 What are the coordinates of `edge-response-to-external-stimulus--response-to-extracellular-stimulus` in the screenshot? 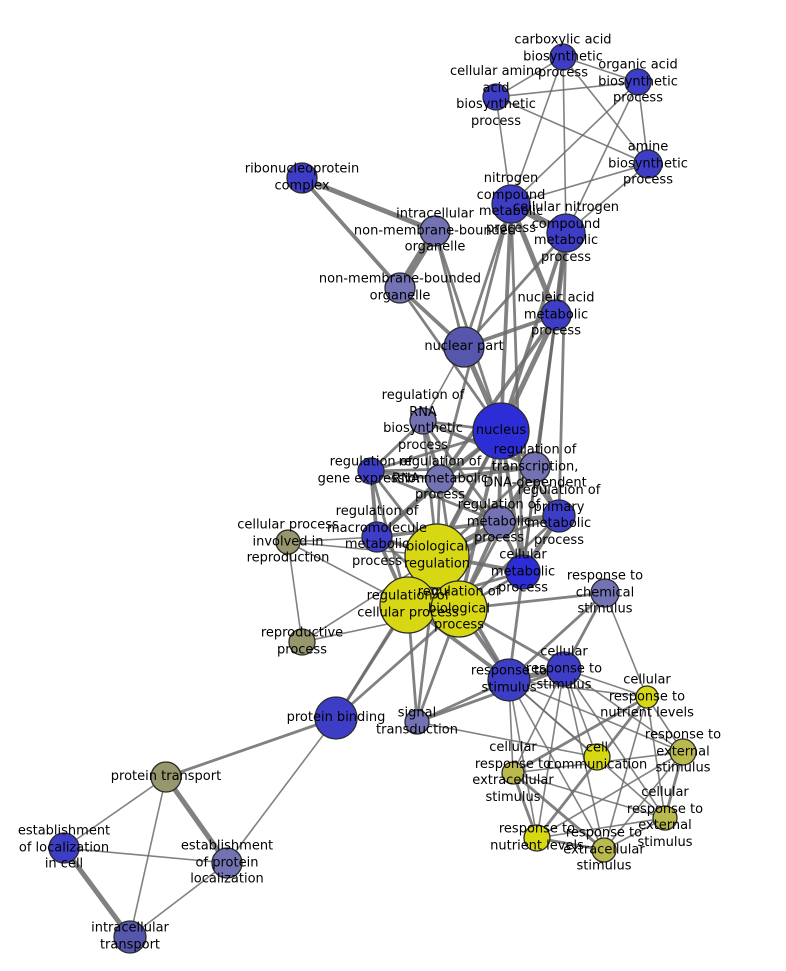 It's located at (643, 801).